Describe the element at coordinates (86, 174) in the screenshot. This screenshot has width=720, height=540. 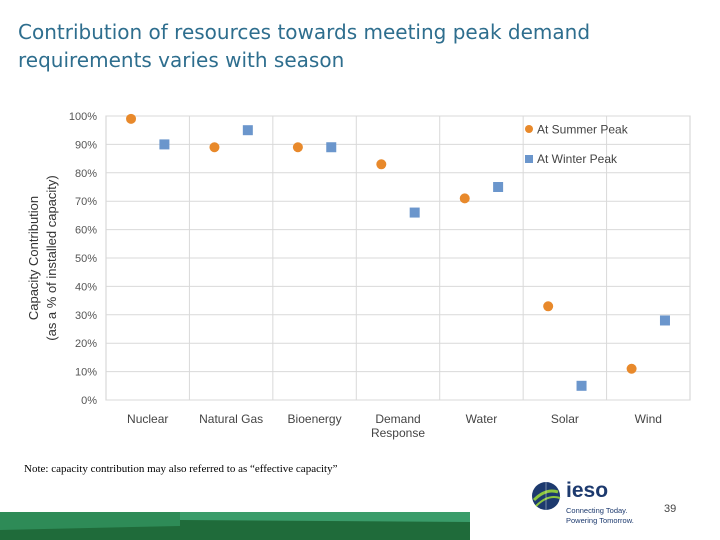
I see `y-tick-label: 80%` at that location.